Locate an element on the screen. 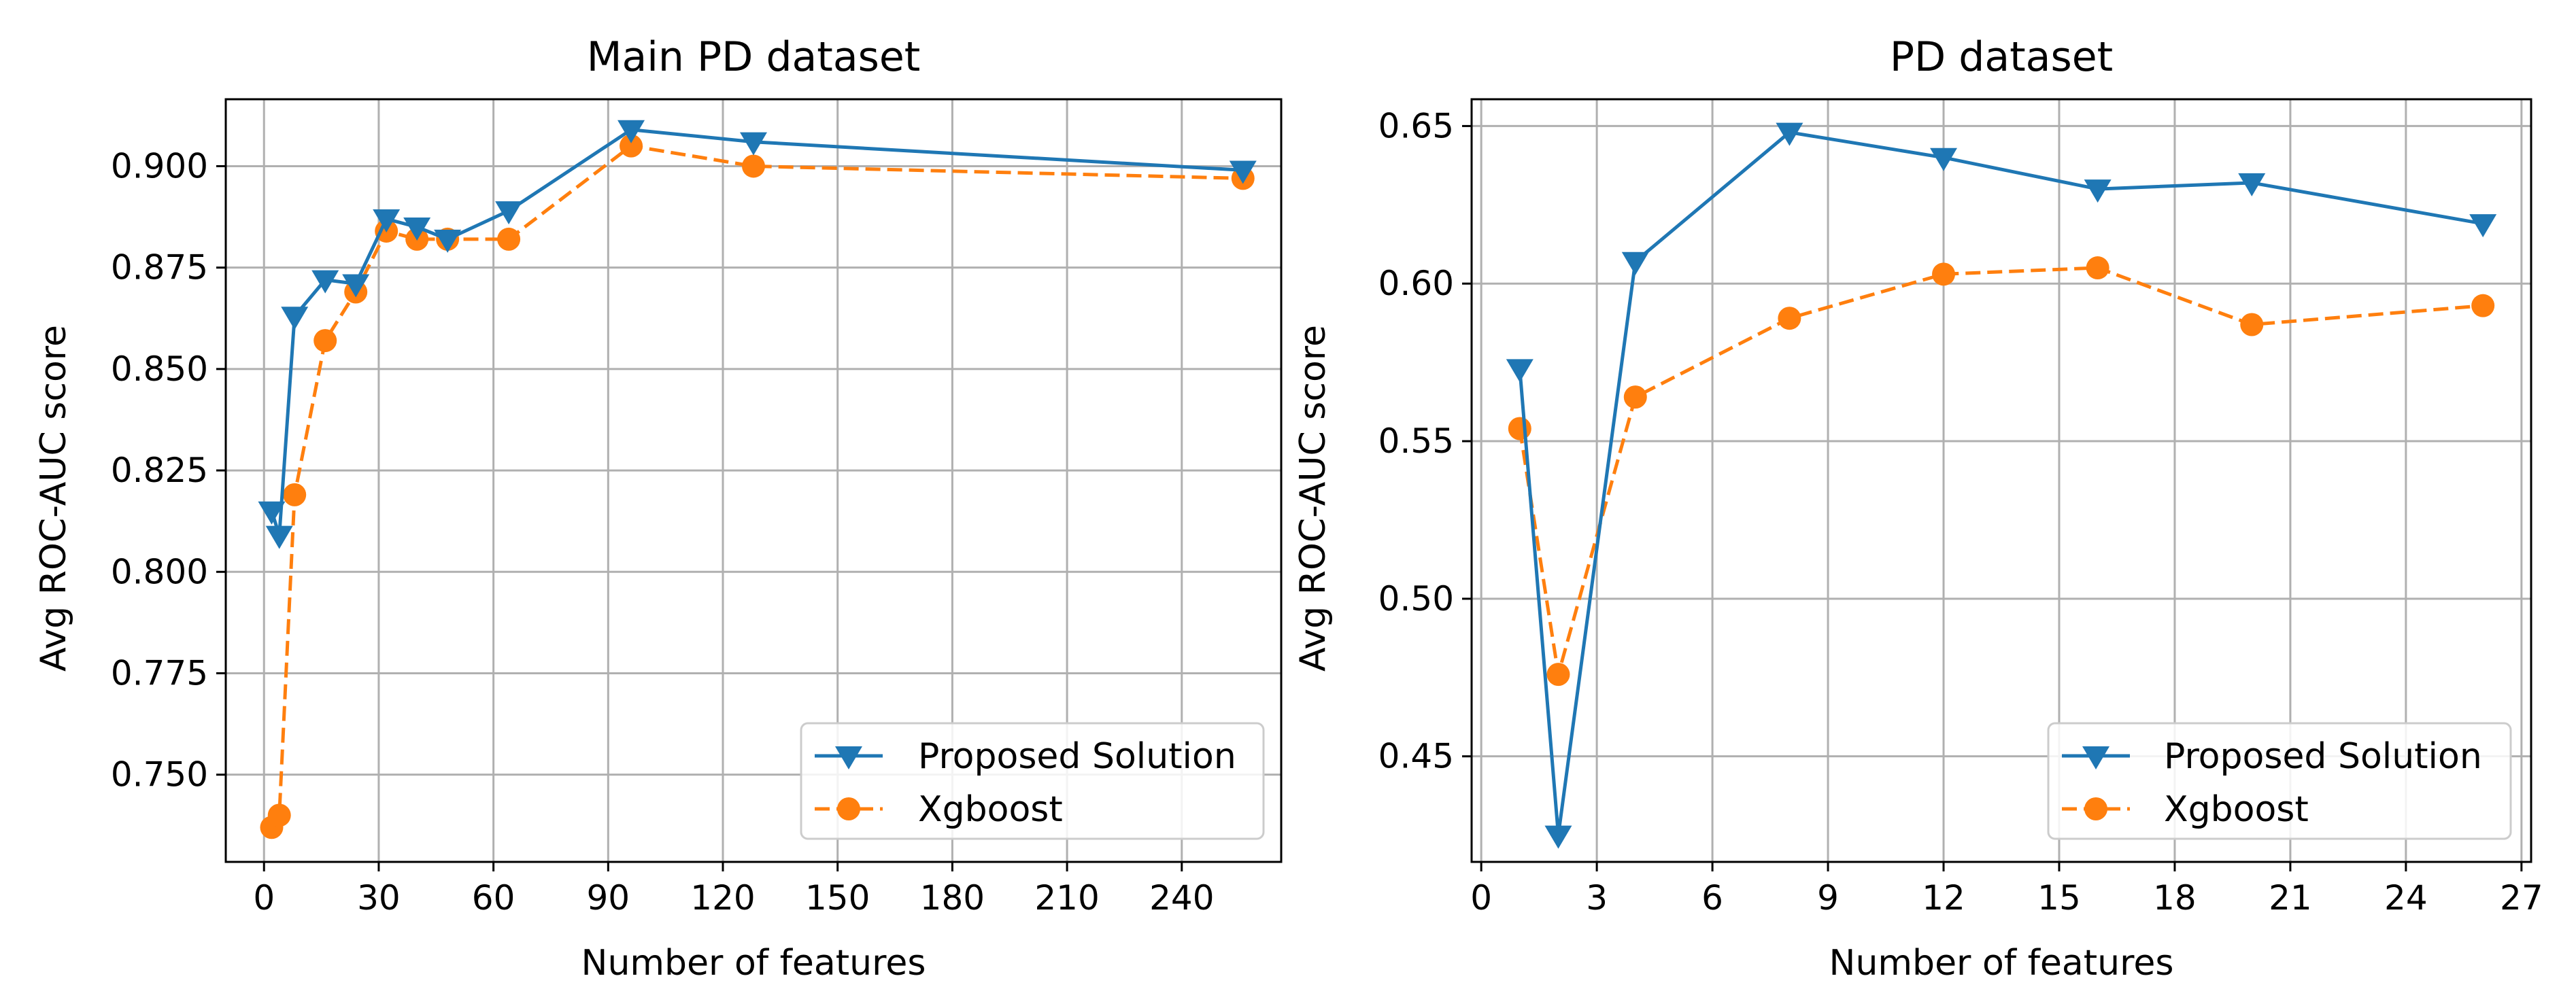  x-tick-label: 3 is located at coordinates (1597, 898).